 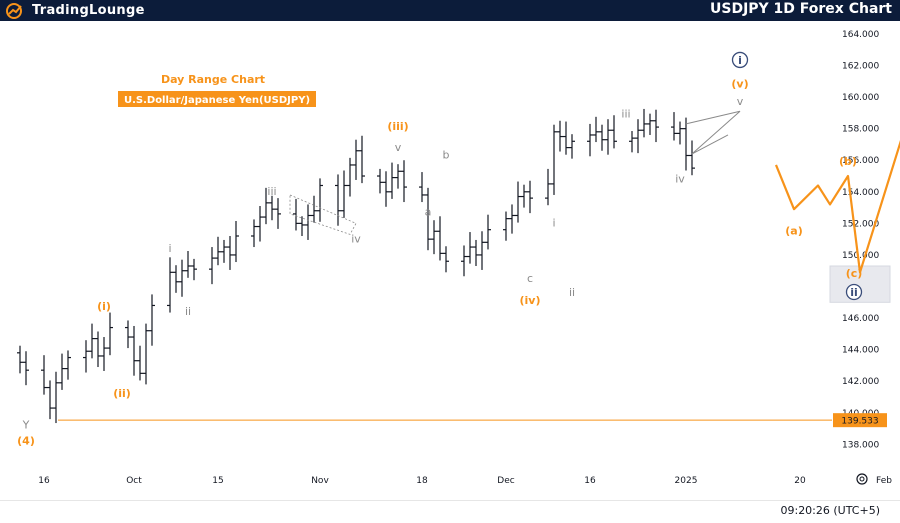 I want to click on price-line-label: 139.533, so click(x=859, y=422).